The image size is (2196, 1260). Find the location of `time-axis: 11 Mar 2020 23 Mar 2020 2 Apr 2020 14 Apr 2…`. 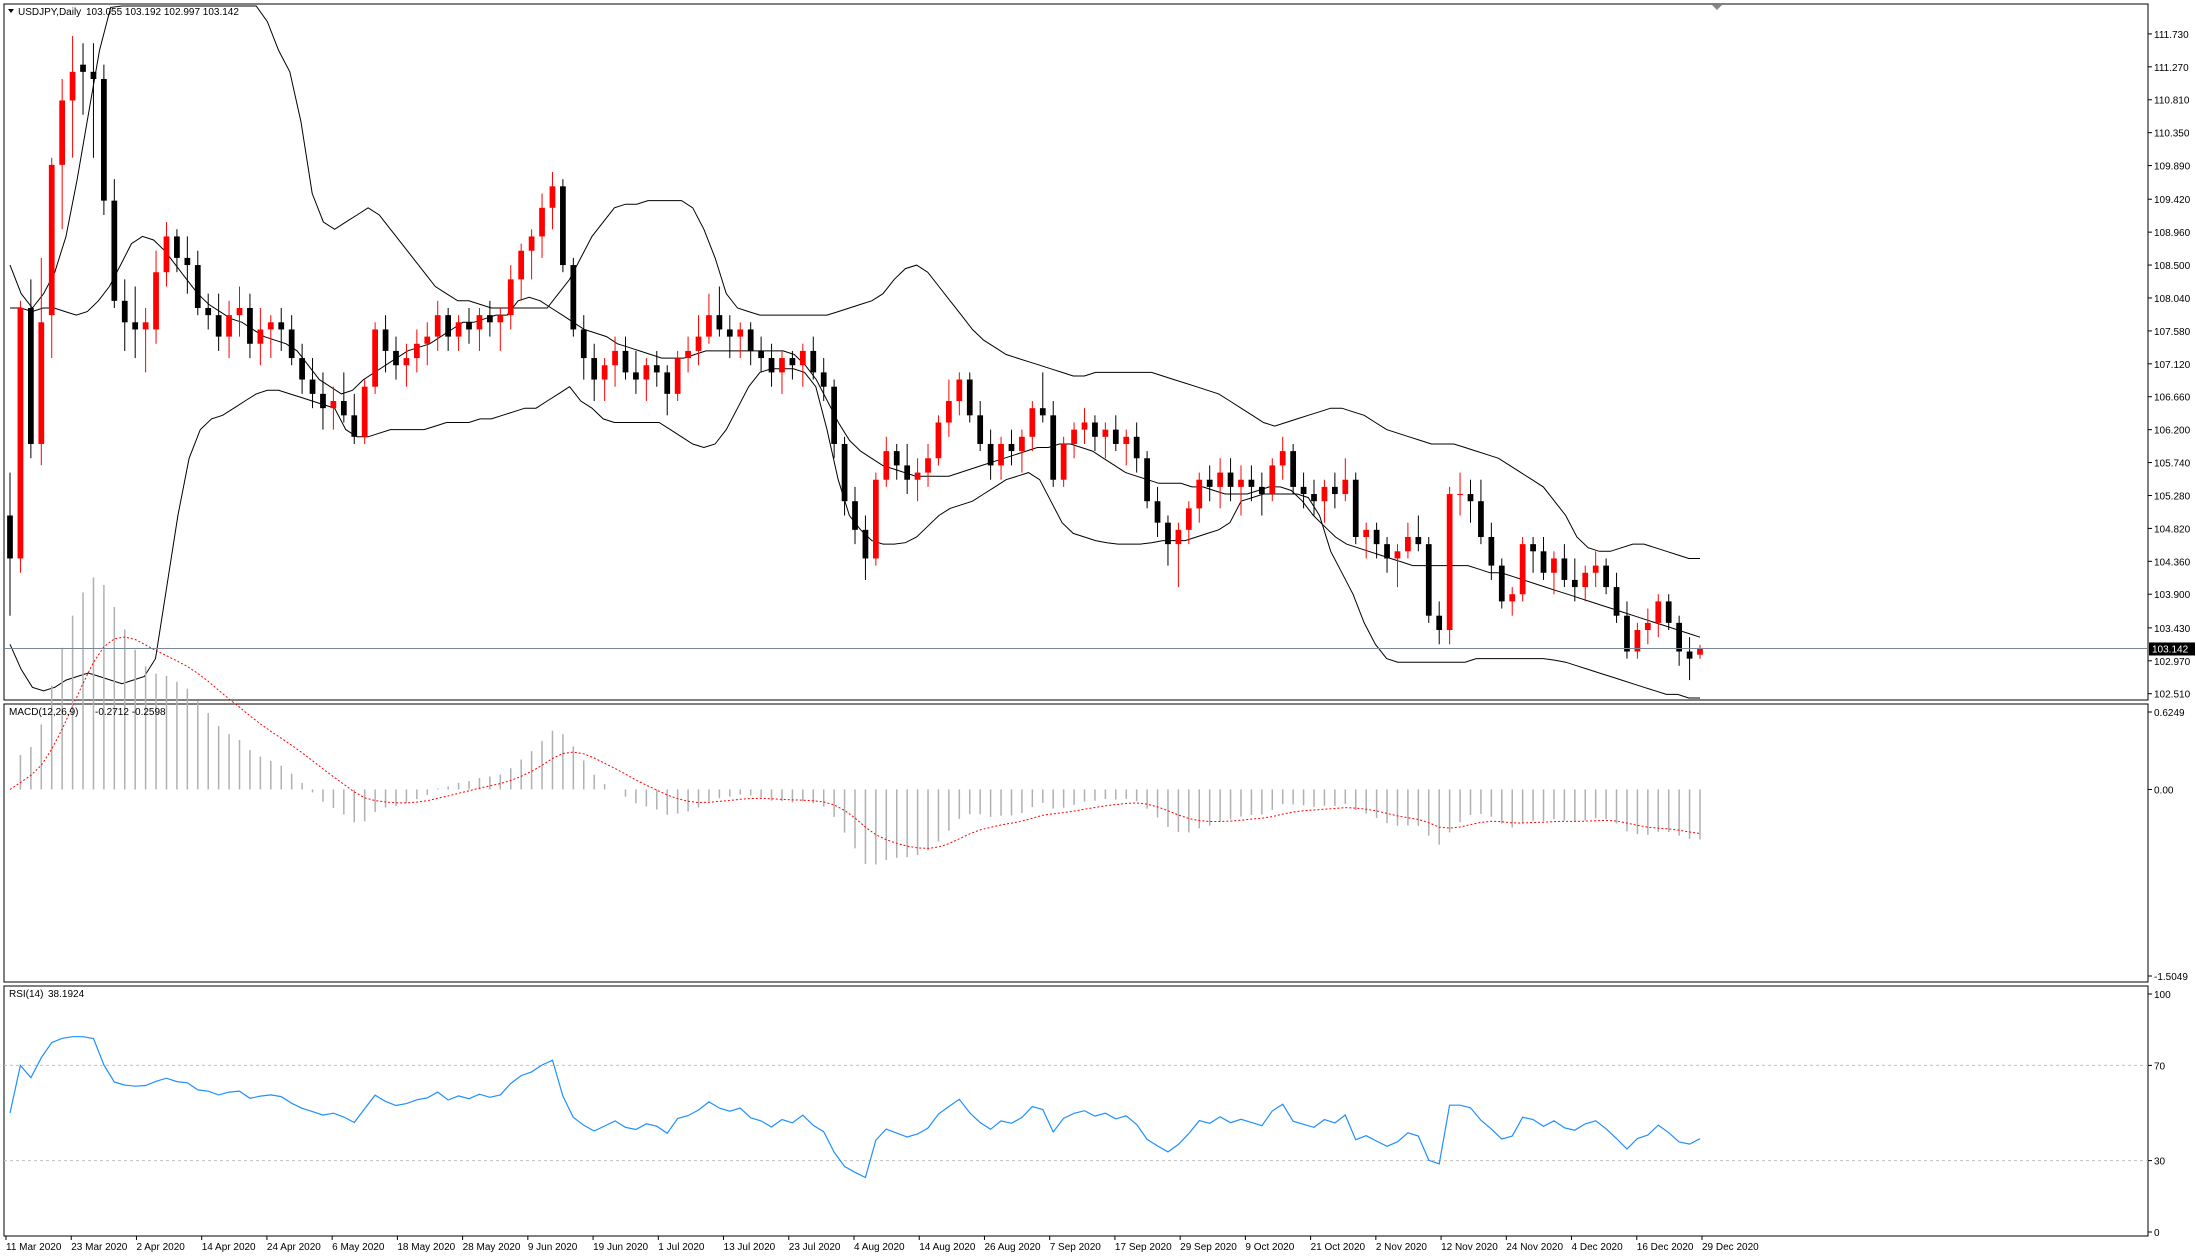

time-axis: 11 Mar 2020 23 Mar 2020 2 Apr 2020 14 Apr 2… is located at coordinates (882, 1244).